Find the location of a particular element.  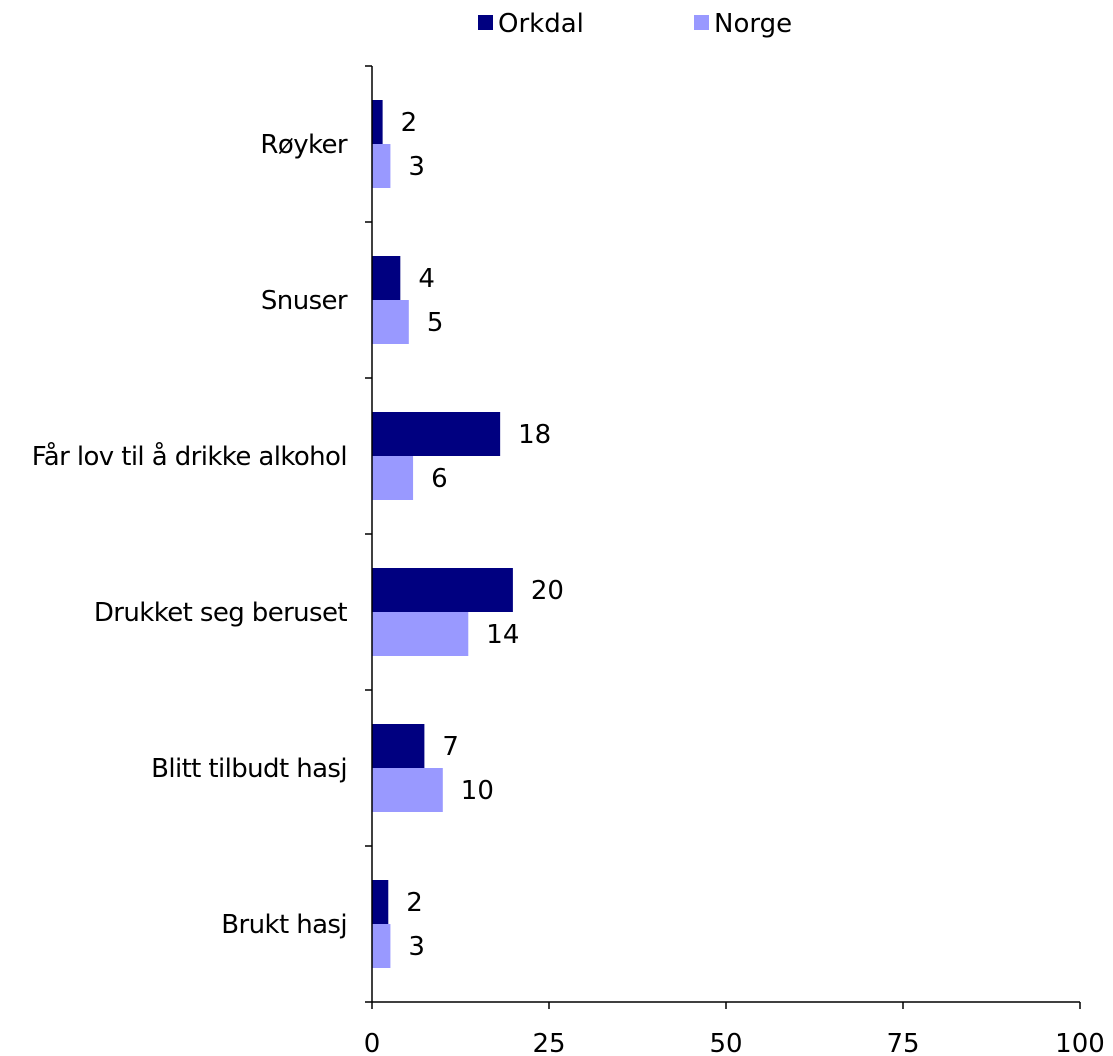

x-tick-label-2: 50 is located at coordinates (725, 1042).